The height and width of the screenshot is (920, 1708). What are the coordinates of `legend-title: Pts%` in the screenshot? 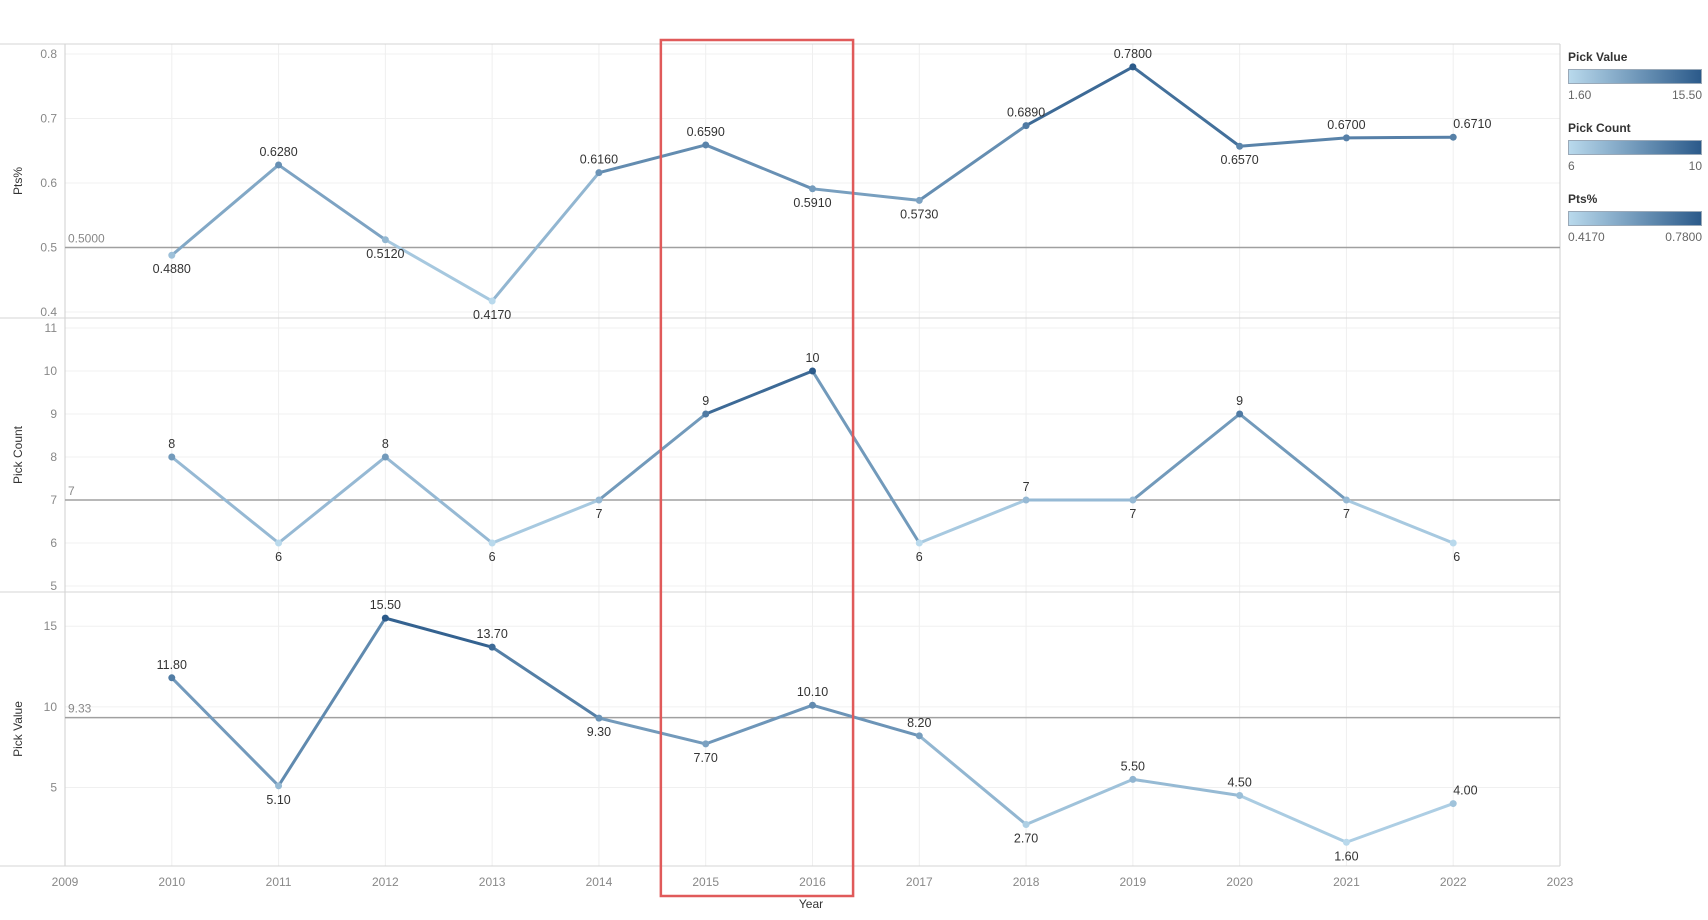 It's located at (1583, 199).